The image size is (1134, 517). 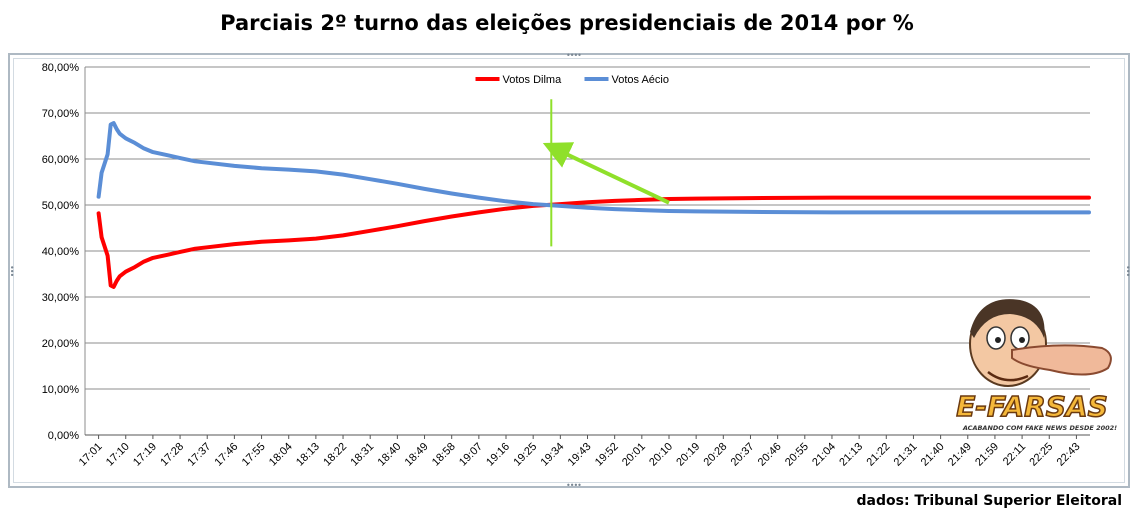 What do you see at coordinates (308, 455) in the screenshot?
I see `x-tick-label: 18:13` at bounding box center [308, 455].